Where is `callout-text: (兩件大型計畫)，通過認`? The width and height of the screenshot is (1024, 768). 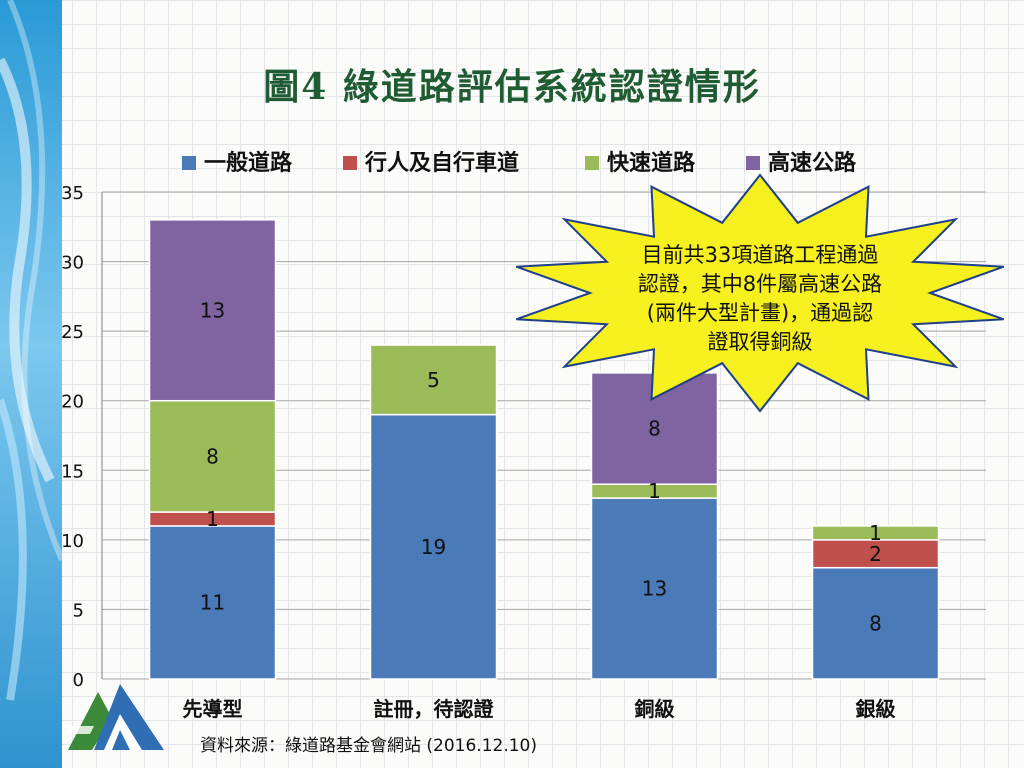 callout-text: (兩件大型計畫)，通過認 is located at coordinates (760, 313).